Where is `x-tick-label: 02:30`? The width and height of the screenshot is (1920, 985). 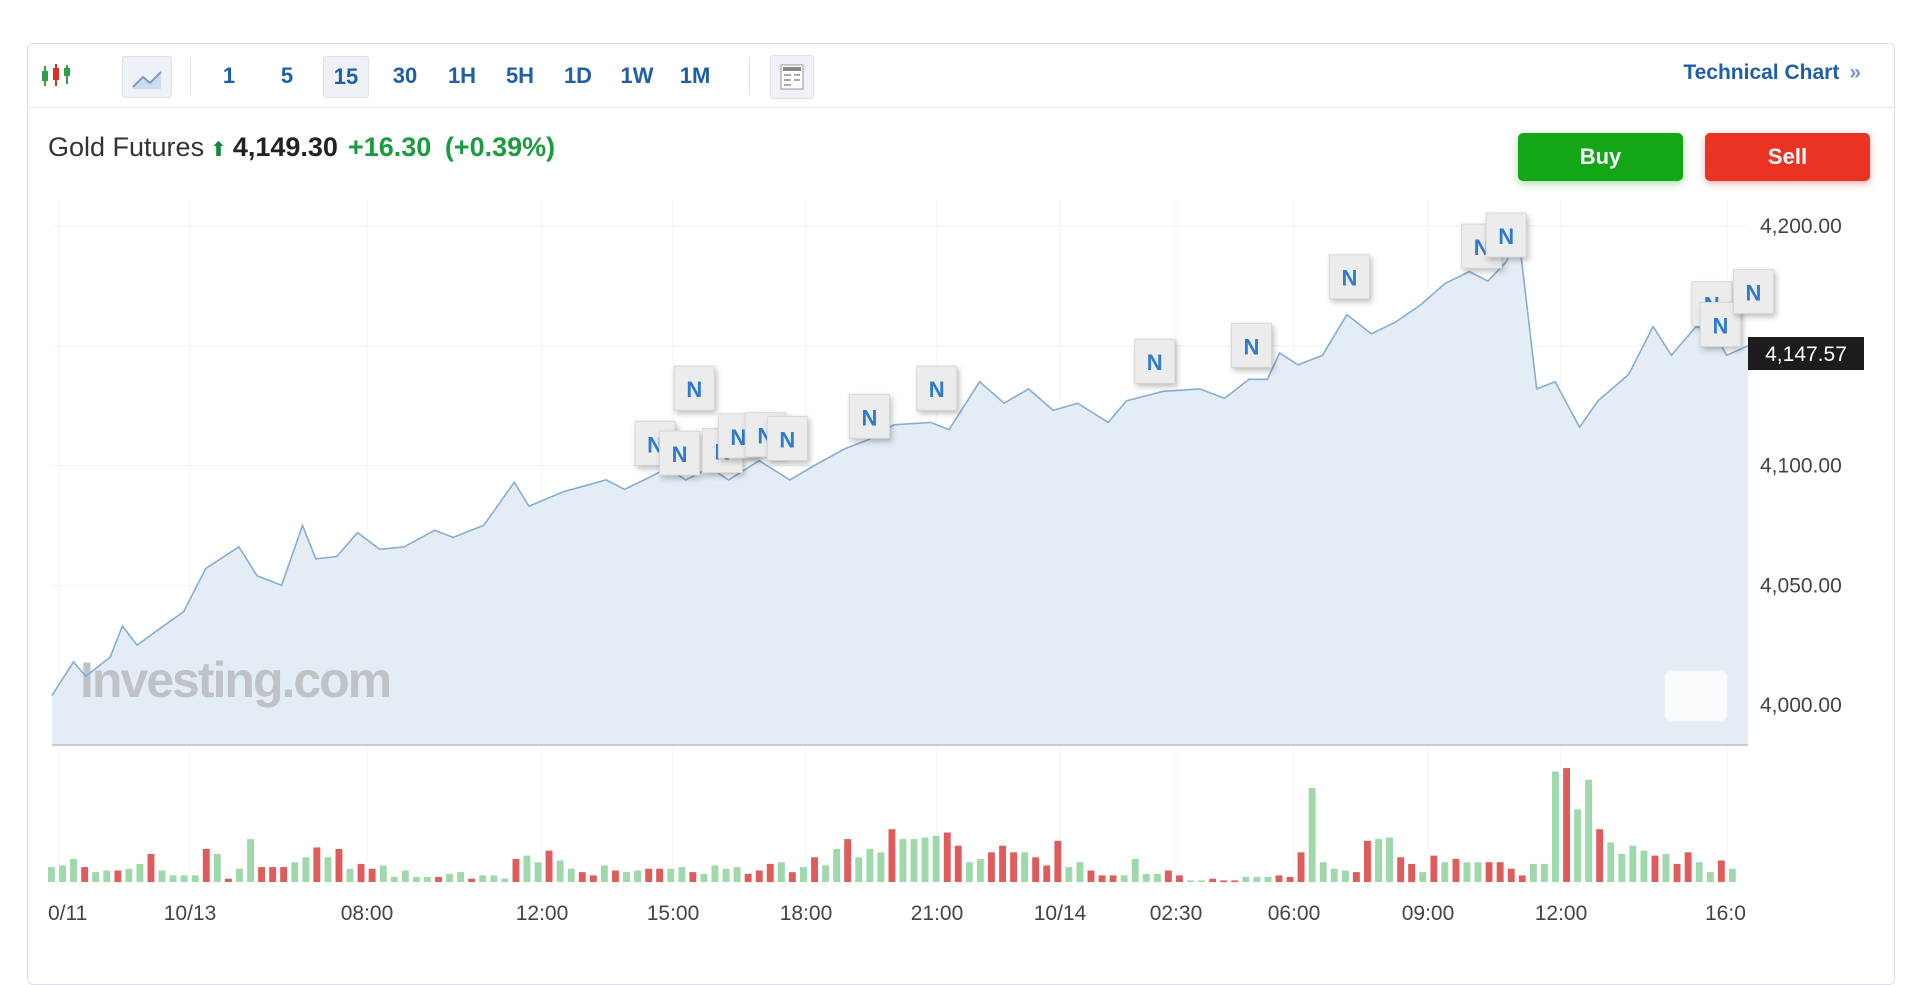 x-tick-label: 02:30 is located at coordinates (1176, 913).